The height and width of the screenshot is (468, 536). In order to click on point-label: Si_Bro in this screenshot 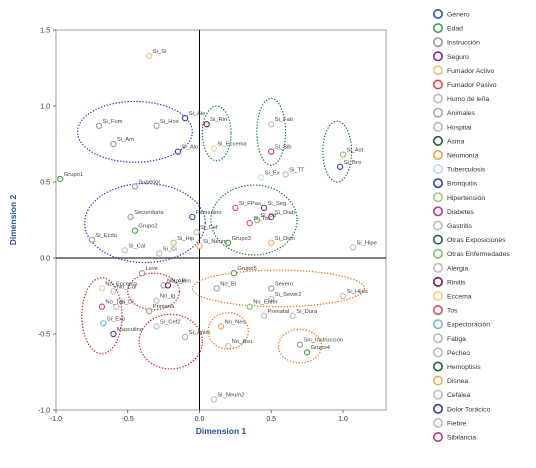, I will do `click(352, 163)`.